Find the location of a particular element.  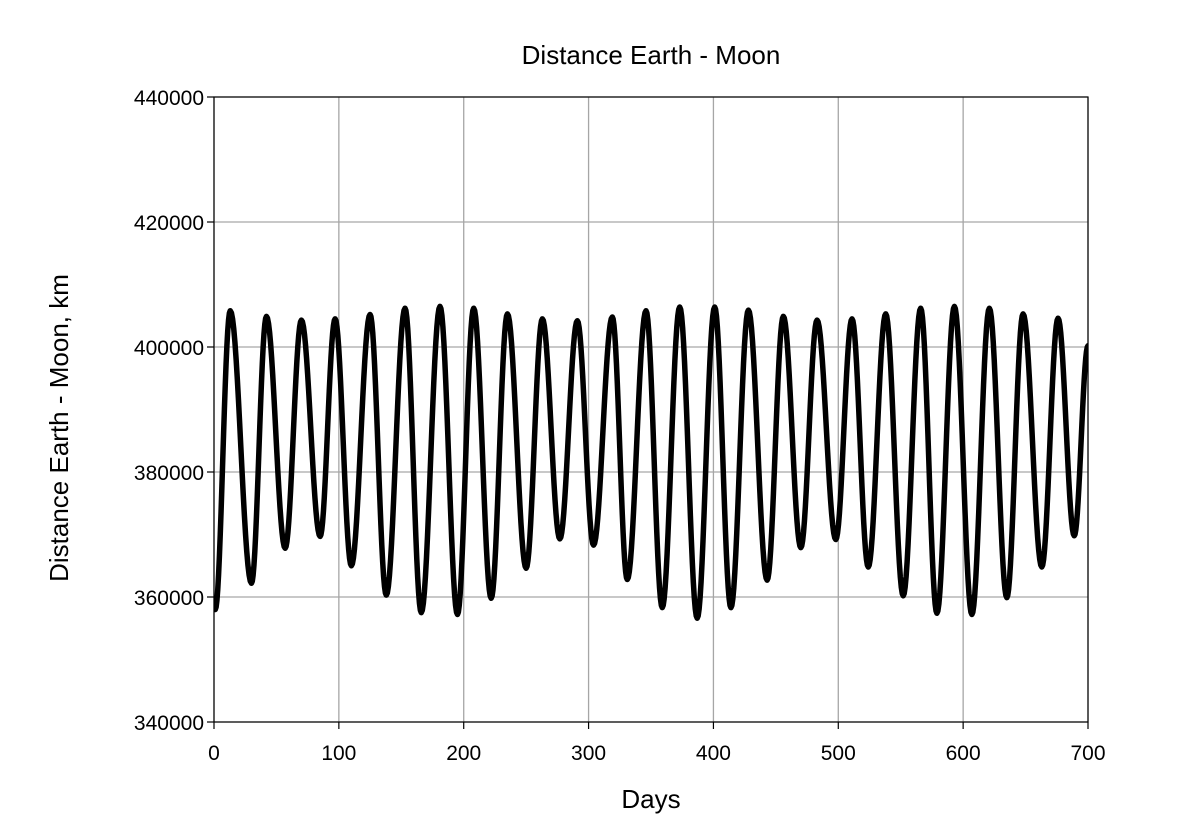

y-axis-title: Distance Earth - Moon, km is located at coordinates (59, 428).